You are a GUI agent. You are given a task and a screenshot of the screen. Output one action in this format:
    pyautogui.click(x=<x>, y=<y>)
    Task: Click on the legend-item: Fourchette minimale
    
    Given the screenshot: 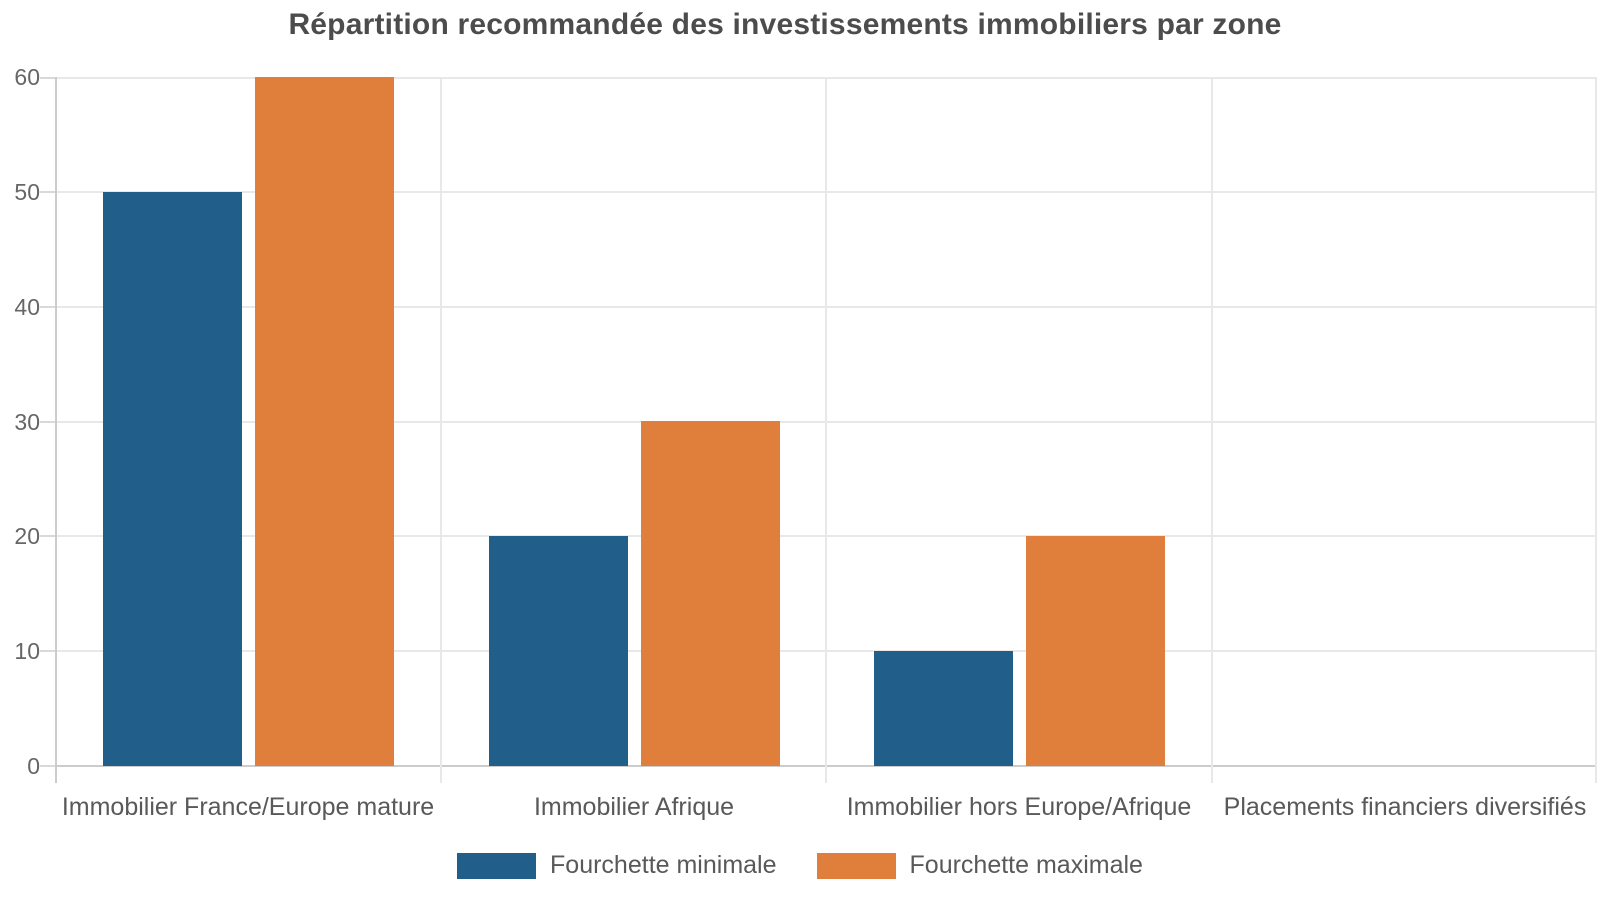 What is the action you would take?
    pyautogui.click(x=617, y=865)
    